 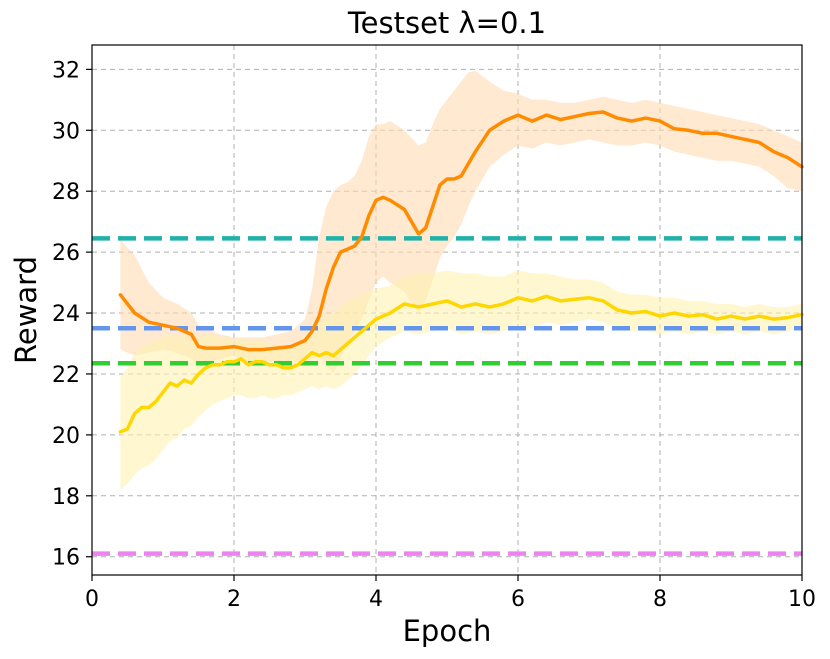 What do you see at coordinates (660, 599) in the screenshot?
I see `x-tick-label: 8` at bounding box center [660, 599].